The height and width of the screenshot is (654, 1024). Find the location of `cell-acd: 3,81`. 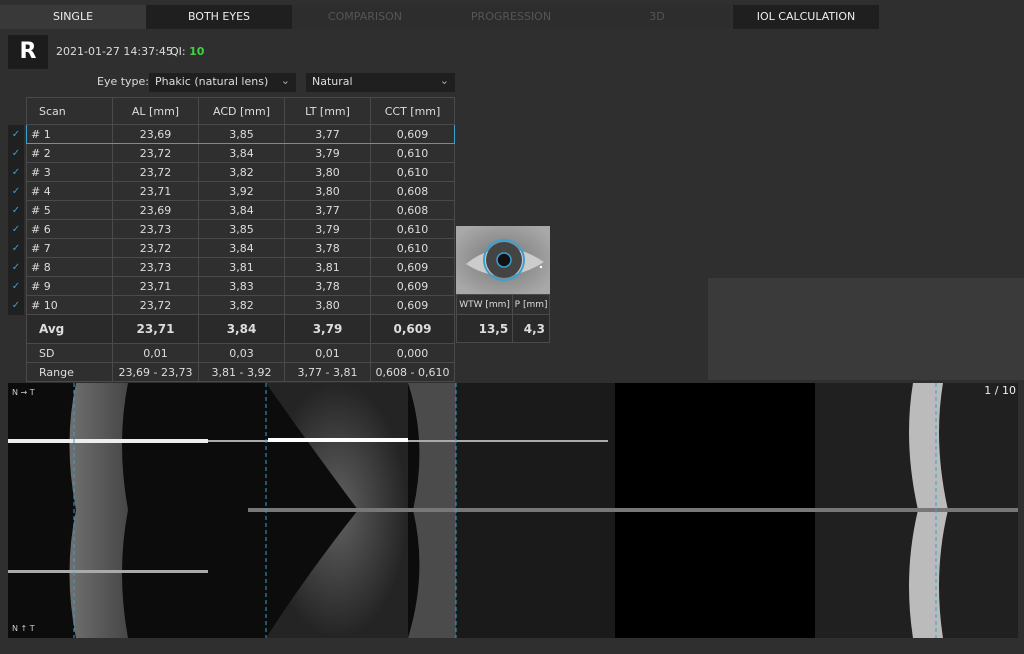

cell-acd: 3,81 is located at coordinates (241, 267).